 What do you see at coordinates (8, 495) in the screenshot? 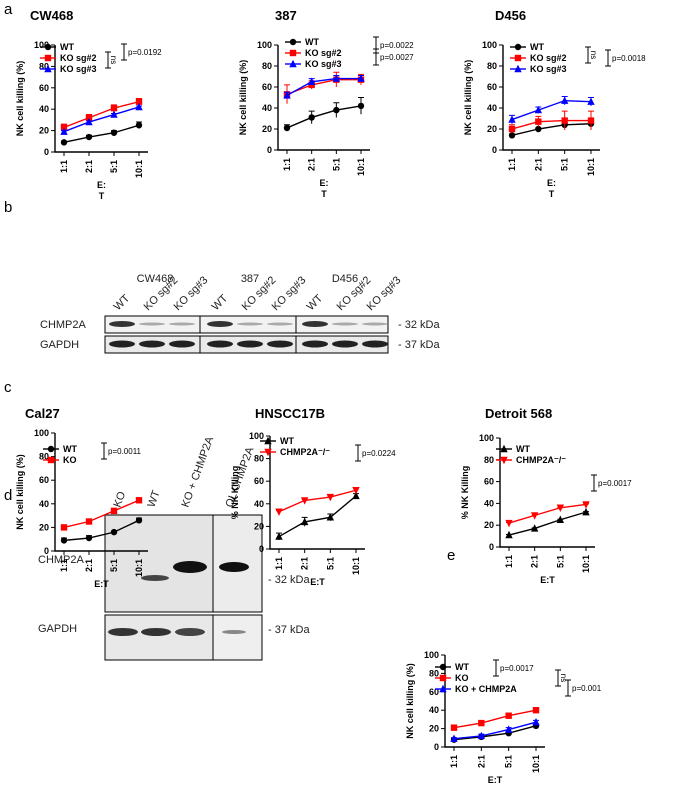
I see `panel-letter: d` at bounding box center [8, 495].